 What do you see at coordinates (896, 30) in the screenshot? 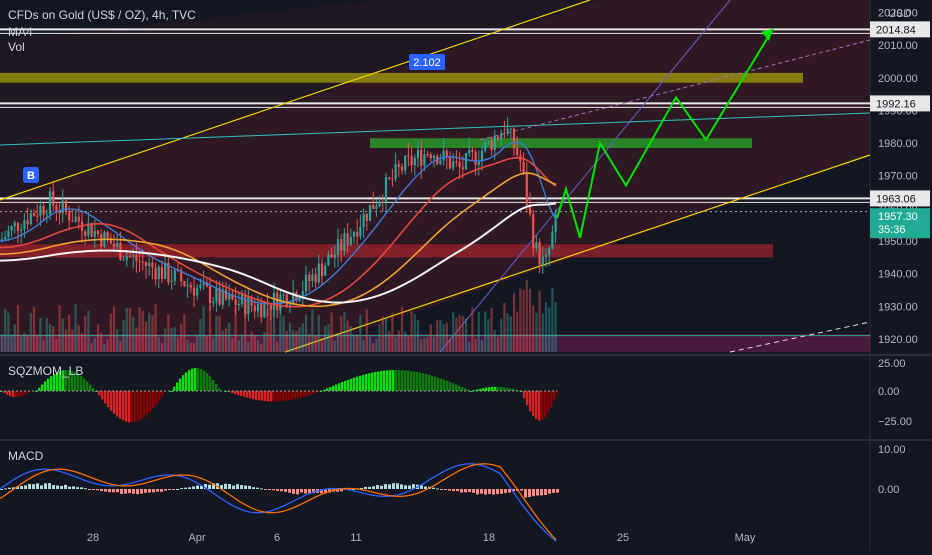
I see `level-price-tag: 2014.84` at bounding box center [896, 30].